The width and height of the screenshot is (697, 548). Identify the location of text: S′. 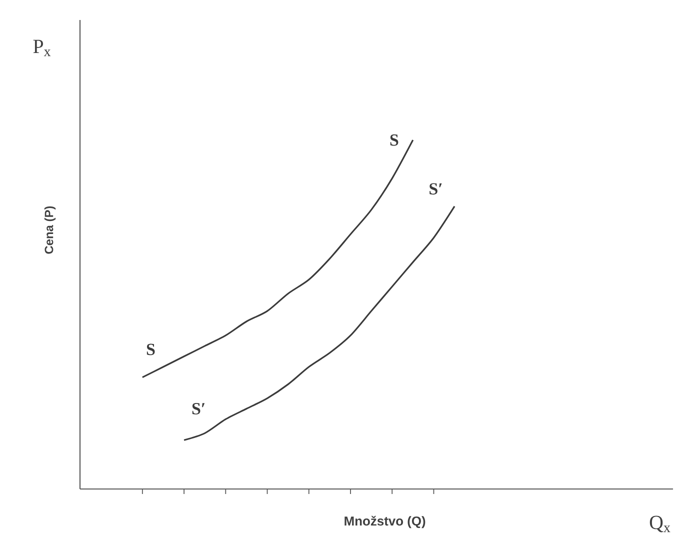
(436, 189).